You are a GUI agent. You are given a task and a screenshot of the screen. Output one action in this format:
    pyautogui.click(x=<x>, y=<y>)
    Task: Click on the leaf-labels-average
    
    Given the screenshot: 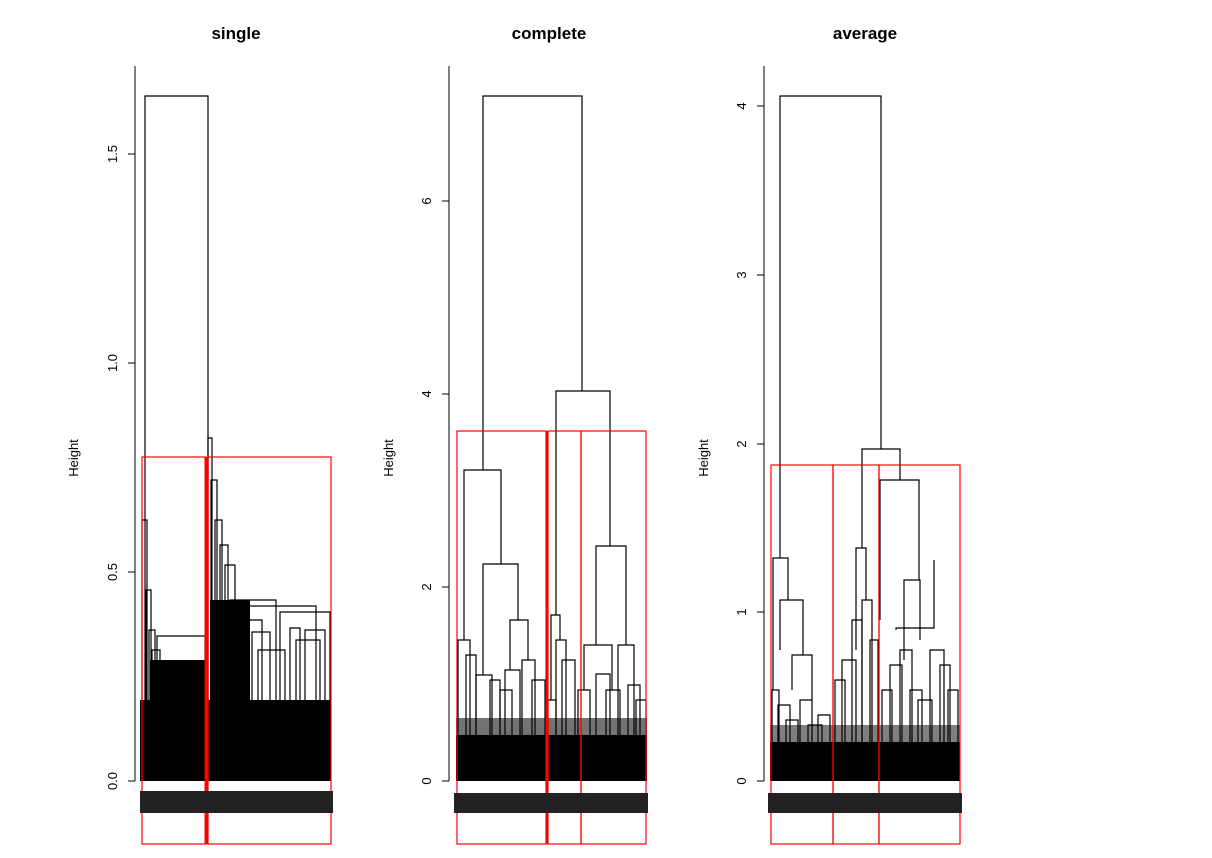 What is the action you would take?
    pyautogui.click(x=865, y=803)
    